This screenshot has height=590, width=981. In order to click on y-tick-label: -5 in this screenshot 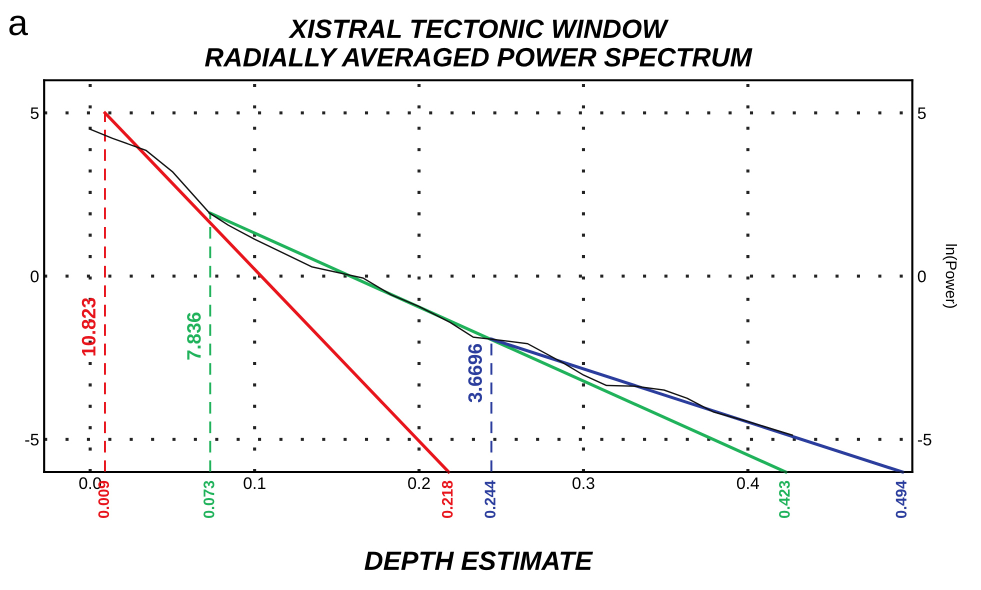, I will do `click(32, 440)`.